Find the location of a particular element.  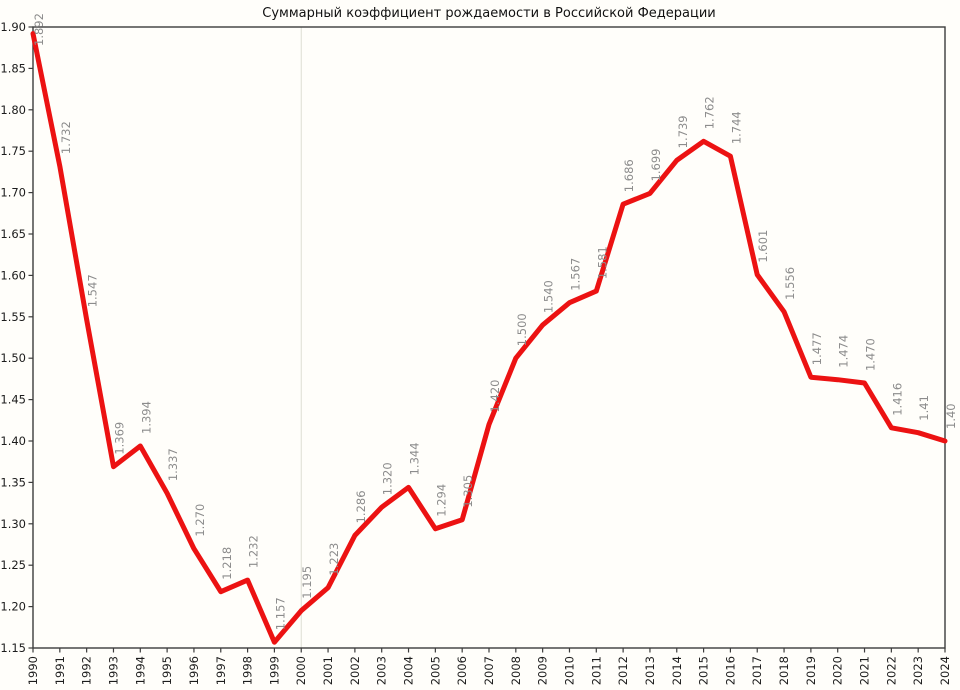

y-tick-label: 1.50 is located at coordinates (13, 358).